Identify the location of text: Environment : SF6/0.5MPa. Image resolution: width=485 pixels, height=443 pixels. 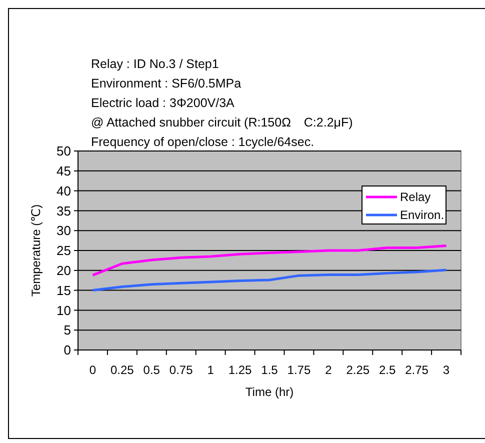
(166, 83).